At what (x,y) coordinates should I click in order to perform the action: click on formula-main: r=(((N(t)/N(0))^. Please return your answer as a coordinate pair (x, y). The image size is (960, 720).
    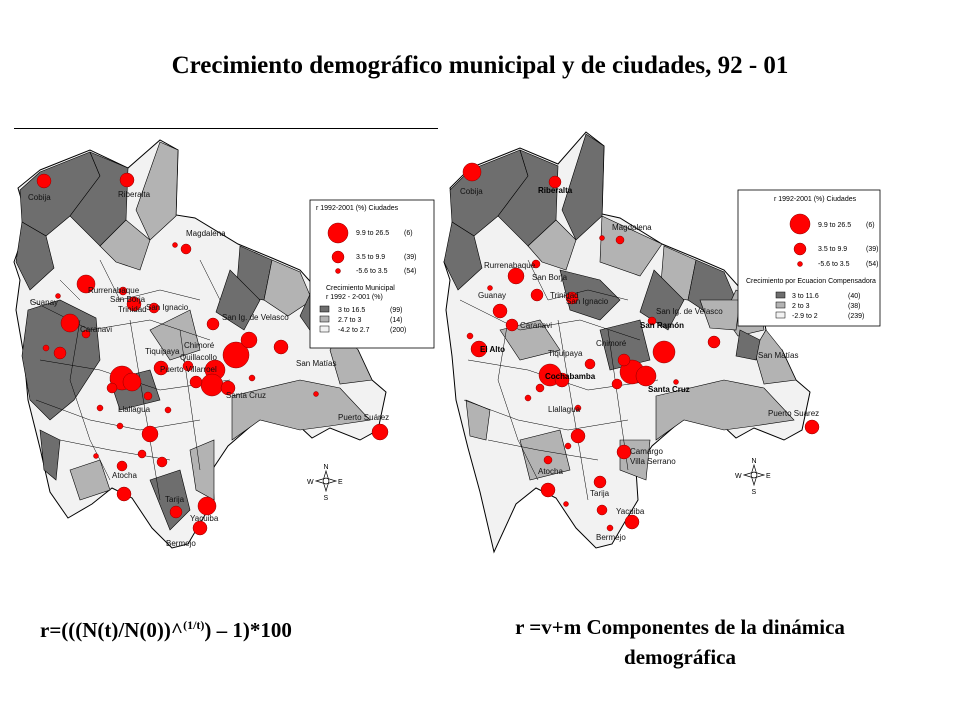
    Looking at the image, I should click on (112, 630).